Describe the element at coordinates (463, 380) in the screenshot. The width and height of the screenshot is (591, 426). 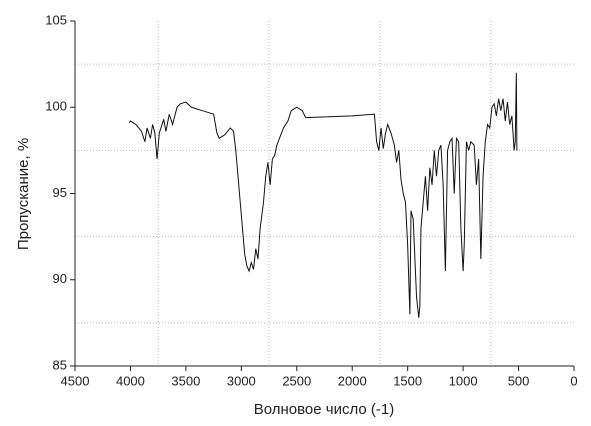
I see `x-tick-label: 1000` at that location.